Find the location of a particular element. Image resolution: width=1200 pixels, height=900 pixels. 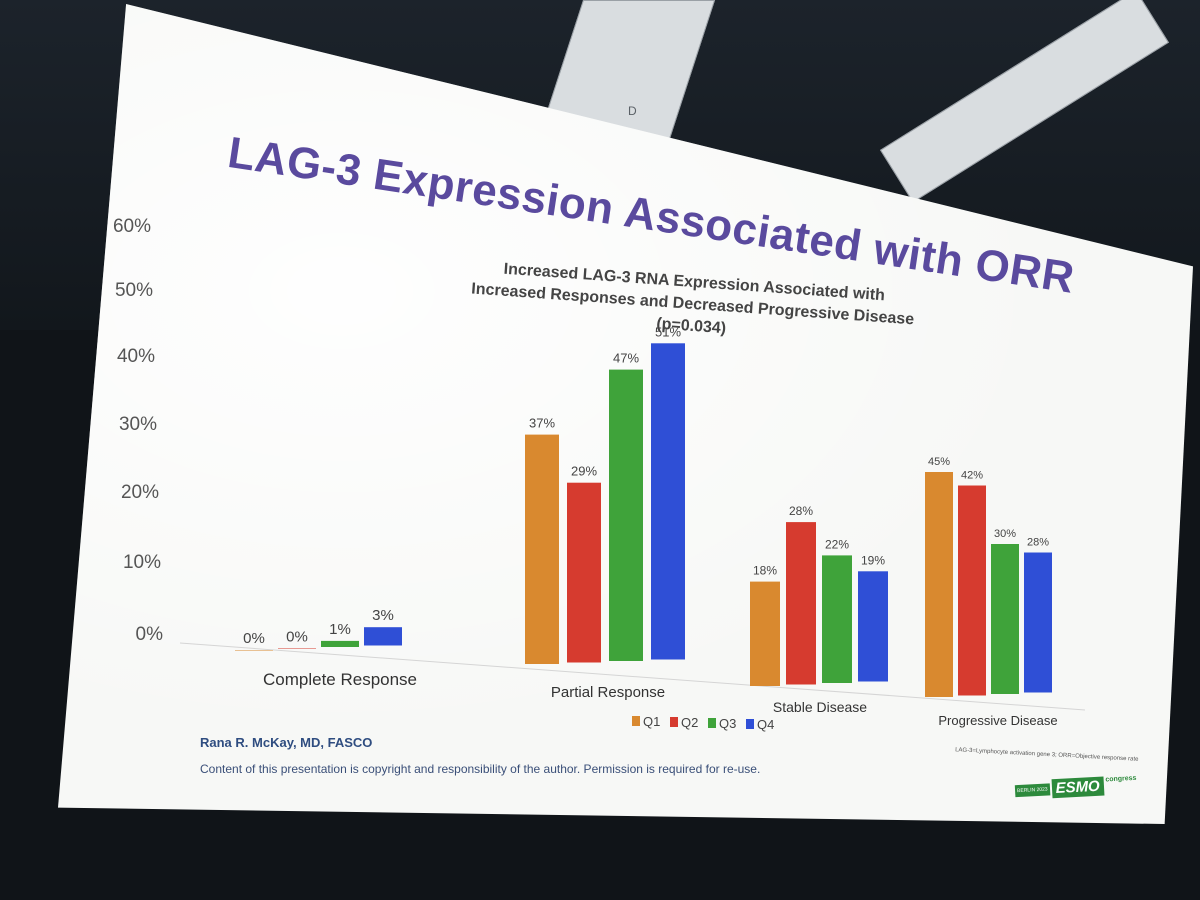

category-label: Complete Response is located at coordinates (340, 679).